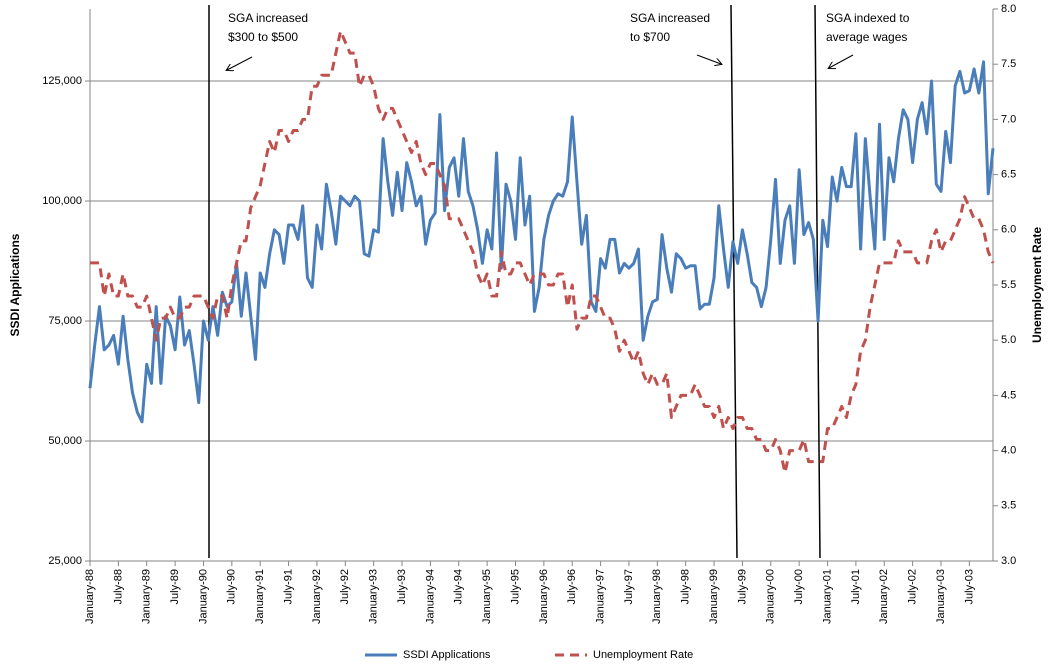  Describe the element at coordinates (884, 596) in the screenshot. I see `x-tick-label: January-02` at that location.